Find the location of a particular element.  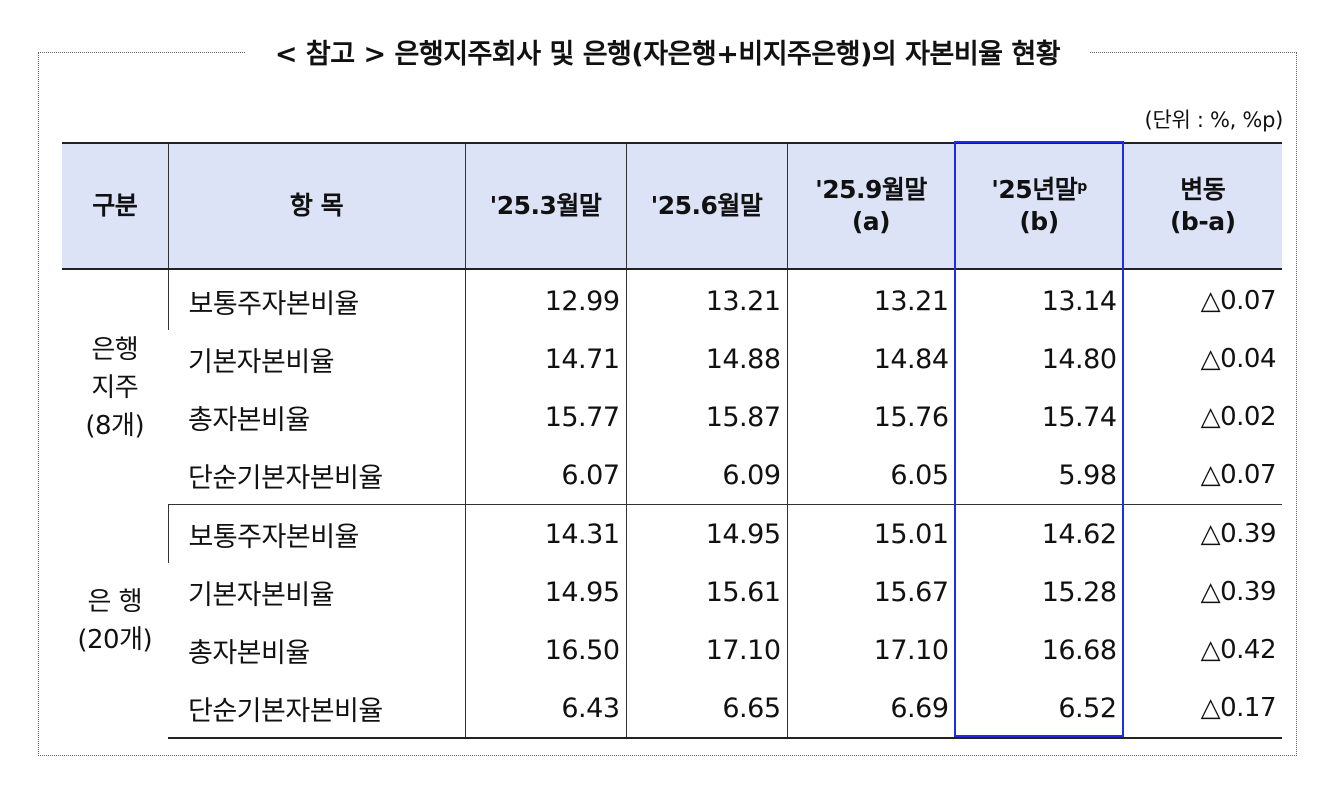

value-cell: 6.07 is located at coordinates (545, 475).